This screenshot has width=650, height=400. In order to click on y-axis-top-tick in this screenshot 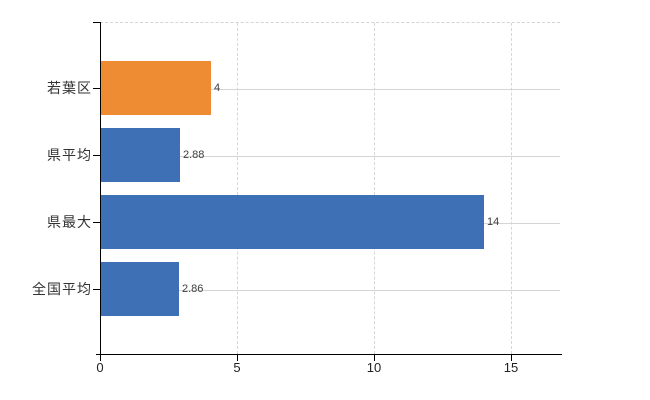, I will do `click(96, 22)`.